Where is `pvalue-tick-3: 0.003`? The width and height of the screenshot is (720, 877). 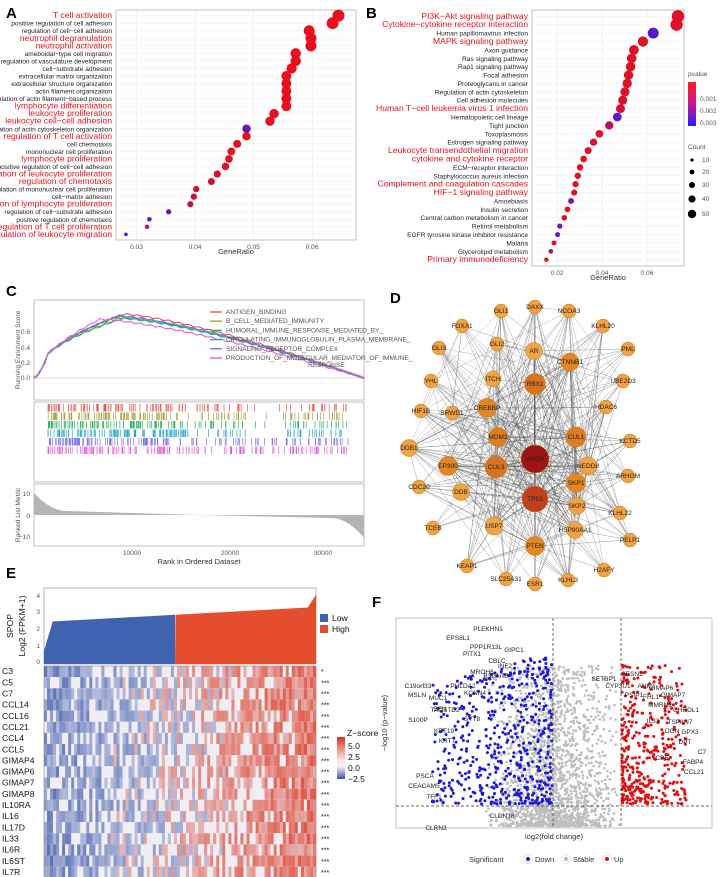 pvalue-tick-3: 0.003 is located at coordinates (708, 123).